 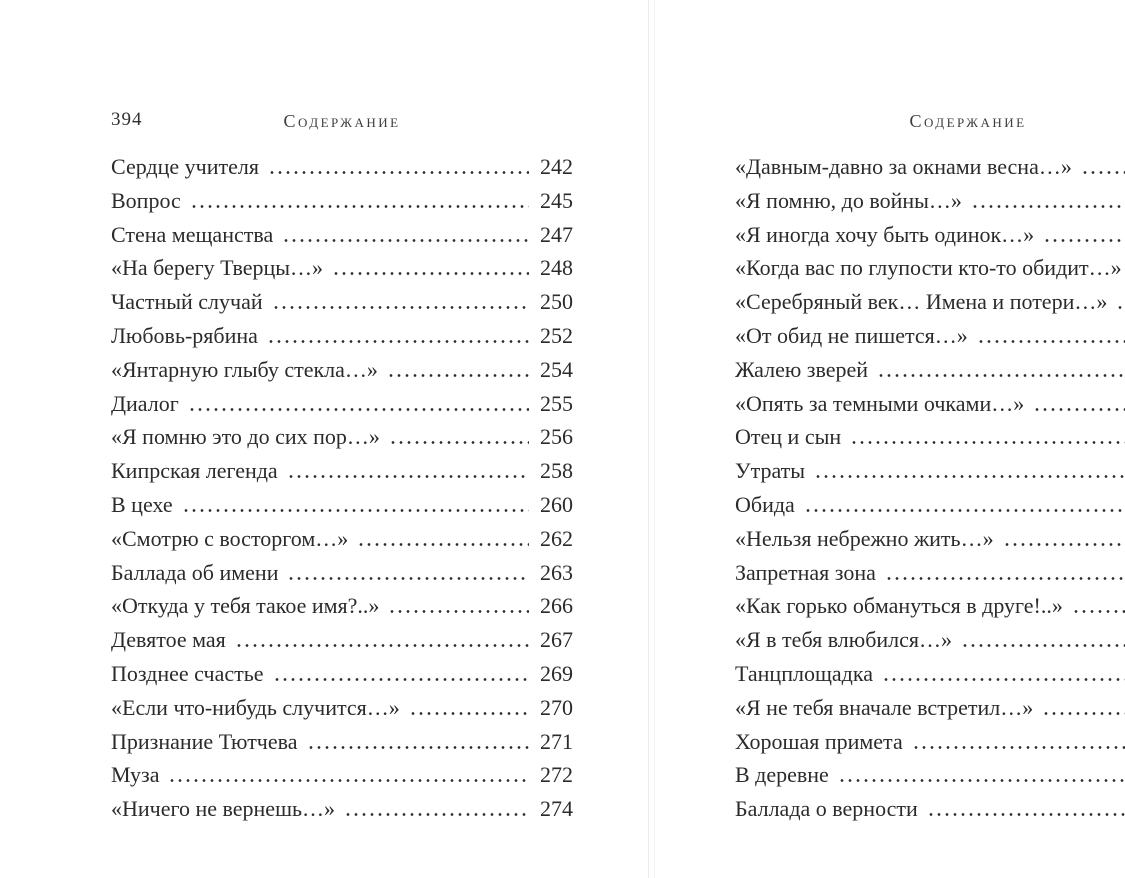 I want to click on toc-entry: Частный случай 250, so click(x=342, y=302).